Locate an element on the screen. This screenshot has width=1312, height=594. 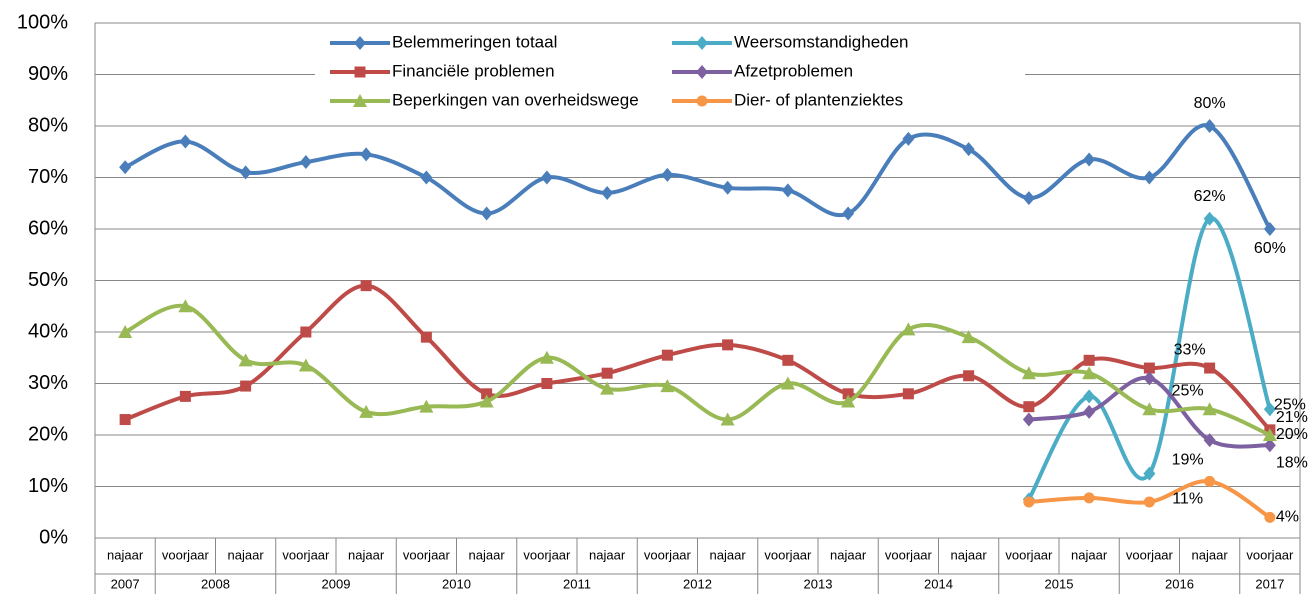
legend-box is located at coordinates (670, 72).